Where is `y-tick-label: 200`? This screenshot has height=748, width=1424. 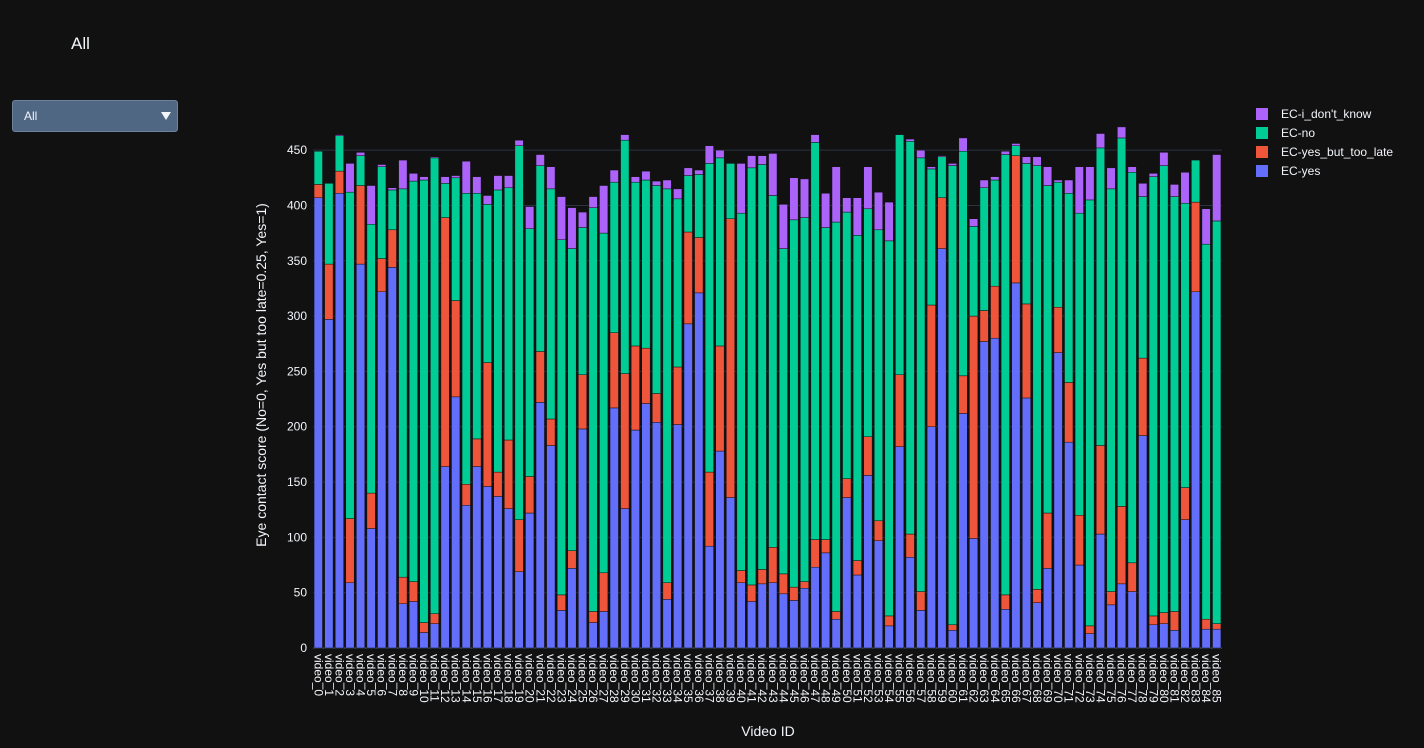
y-tick-label: 200 is located at coordinates (297, 427).